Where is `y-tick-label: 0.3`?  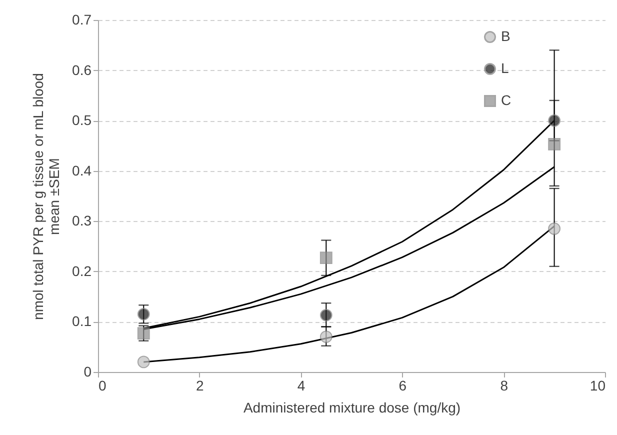
y-tick-label: 0.3 is located at coordinates (82, 220).